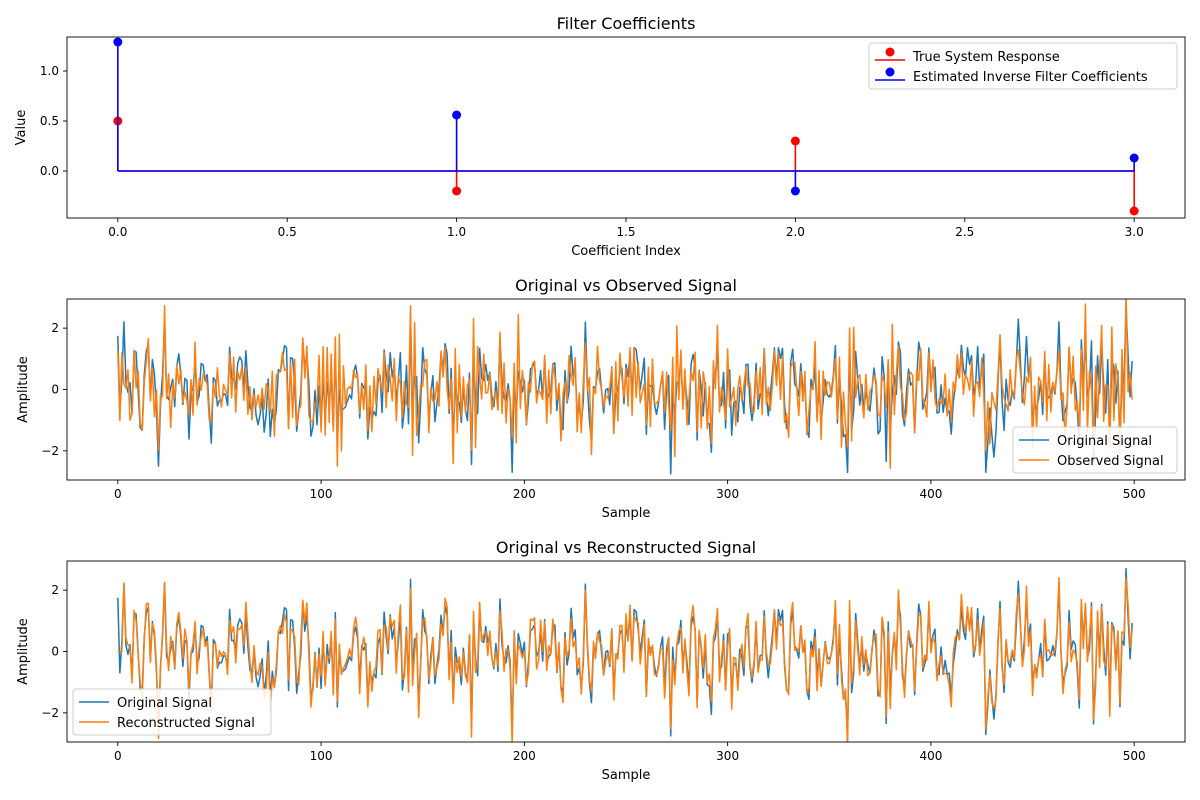  Describe the element at coordinates (626, 251) in the screenshot. I see `x-axis-label: Coefficient Index` at that location.